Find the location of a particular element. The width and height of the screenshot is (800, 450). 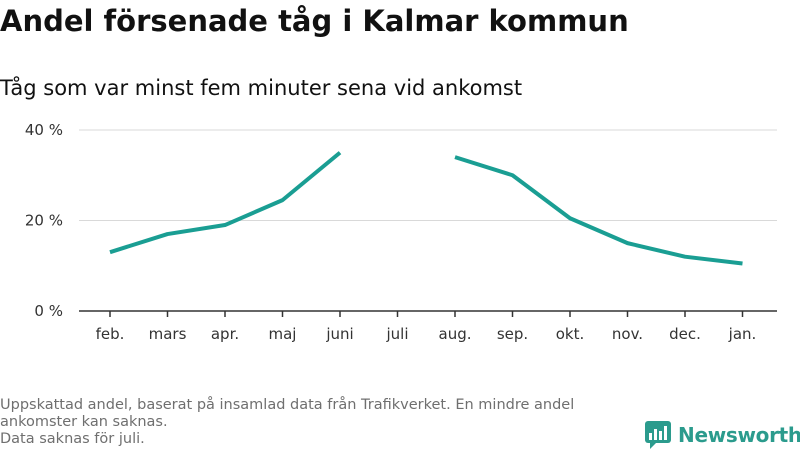

x-tick-label: apr. is located at coordinates (225, 334).